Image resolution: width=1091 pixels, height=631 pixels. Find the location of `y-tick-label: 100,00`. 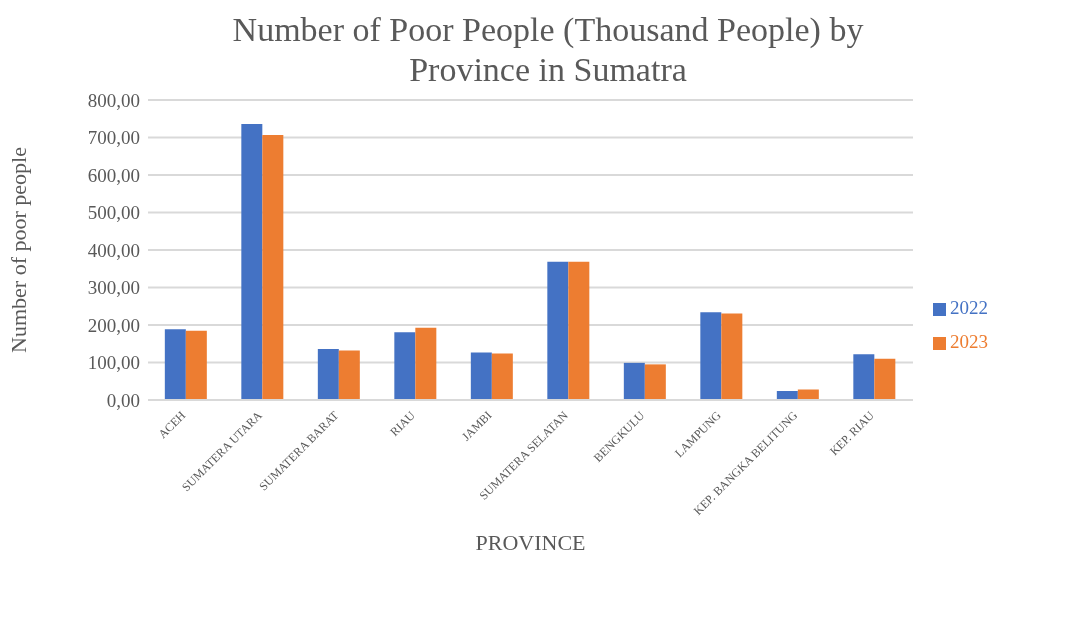

y-tick-label: 100,00 is located at coordinates (113, 363).